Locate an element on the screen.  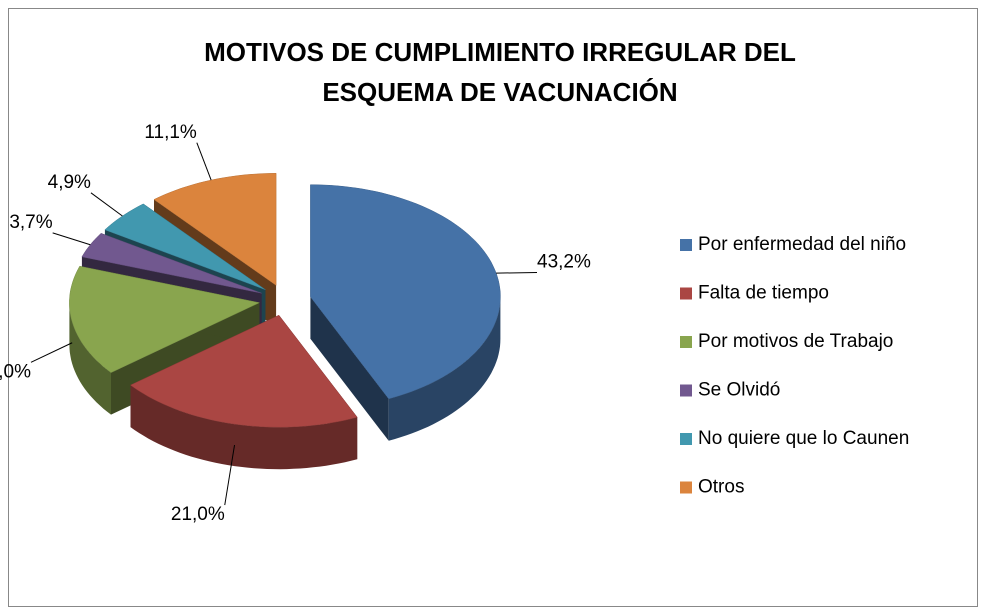
legend-label: Otros is located at coordinates (721, 487).